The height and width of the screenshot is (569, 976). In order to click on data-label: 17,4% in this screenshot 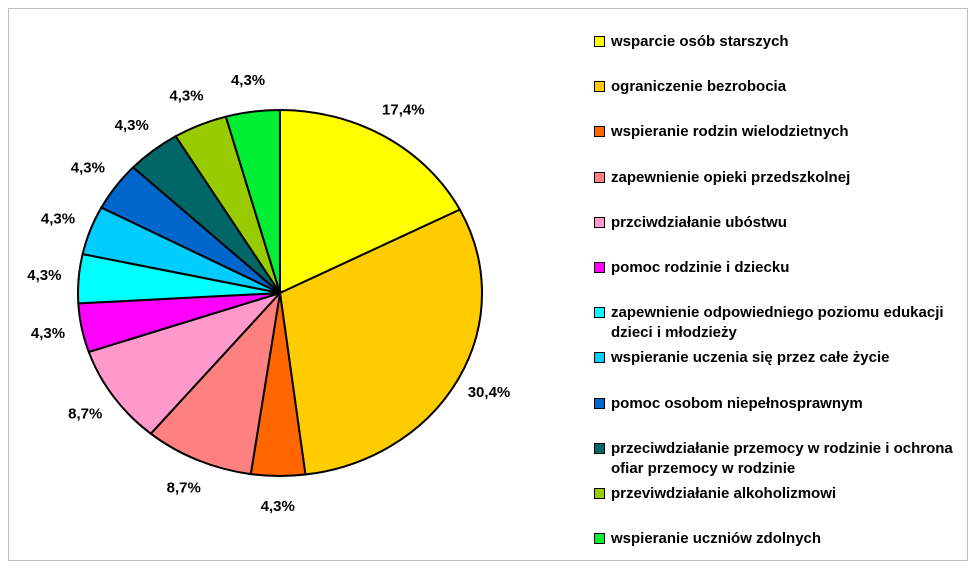, I will do `click(403, 109)`.